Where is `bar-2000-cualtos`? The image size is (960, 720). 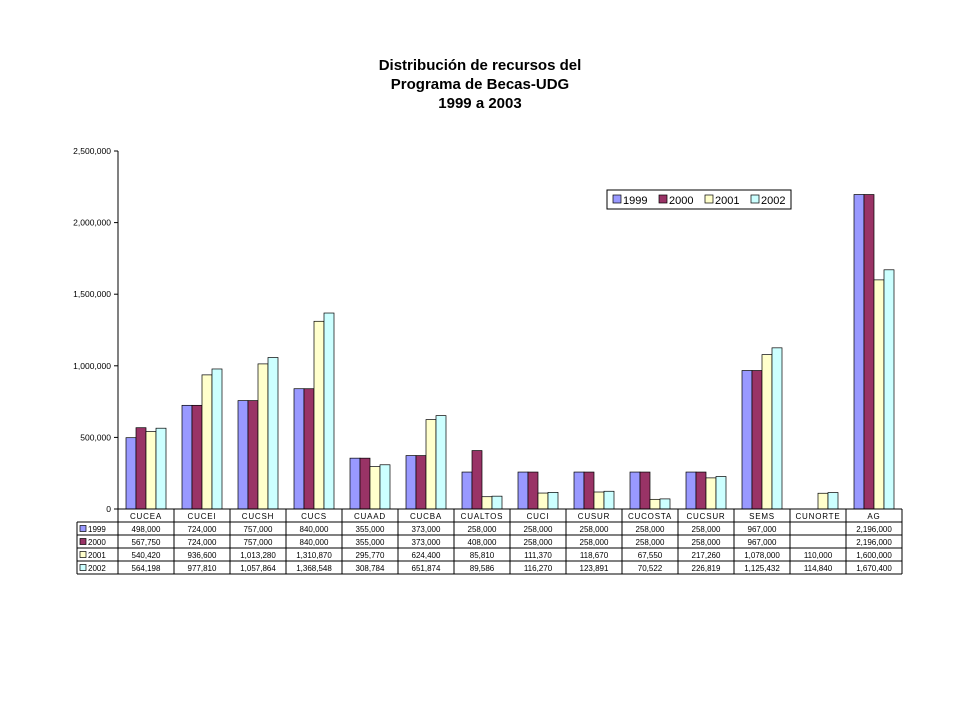
bar-2000-cualtos is located at coordinates (477, 480).